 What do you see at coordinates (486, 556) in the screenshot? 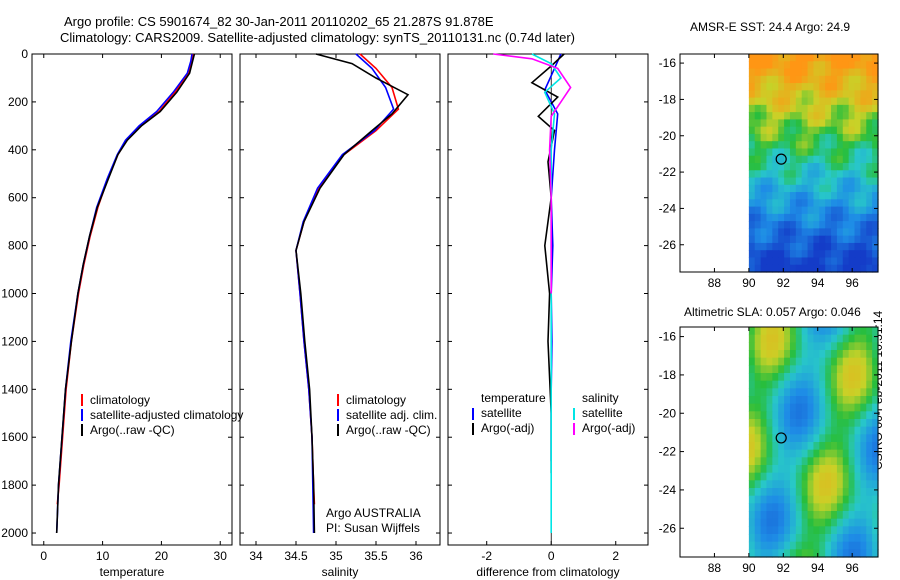
I see `x-tick-label: -2` at bounding box center [486, 556].